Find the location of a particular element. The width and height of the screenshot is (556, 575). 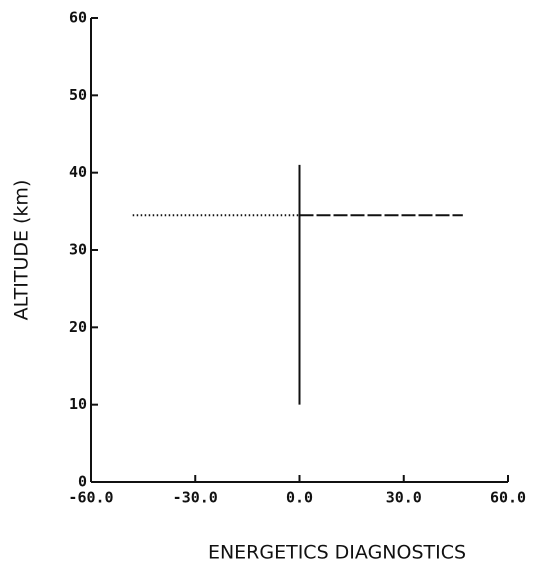

y-tick-label: 20 is located at coordinates (78, 327).